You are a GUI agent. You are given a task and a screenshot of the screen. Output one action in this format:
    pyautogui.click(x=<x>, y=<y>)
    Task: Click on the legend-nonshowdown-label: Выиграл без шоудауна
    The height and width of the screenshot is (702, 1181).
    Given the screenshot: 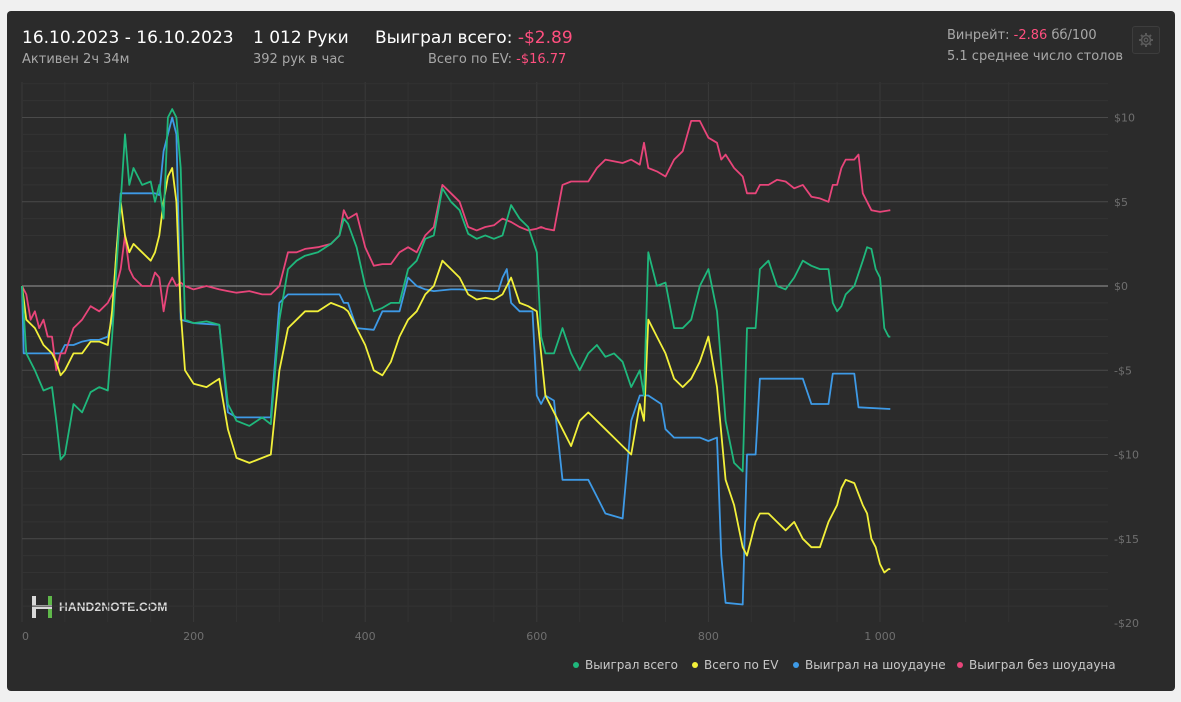 What is the action you would take?
    pyautogui.click(x=1042, y=665)
    